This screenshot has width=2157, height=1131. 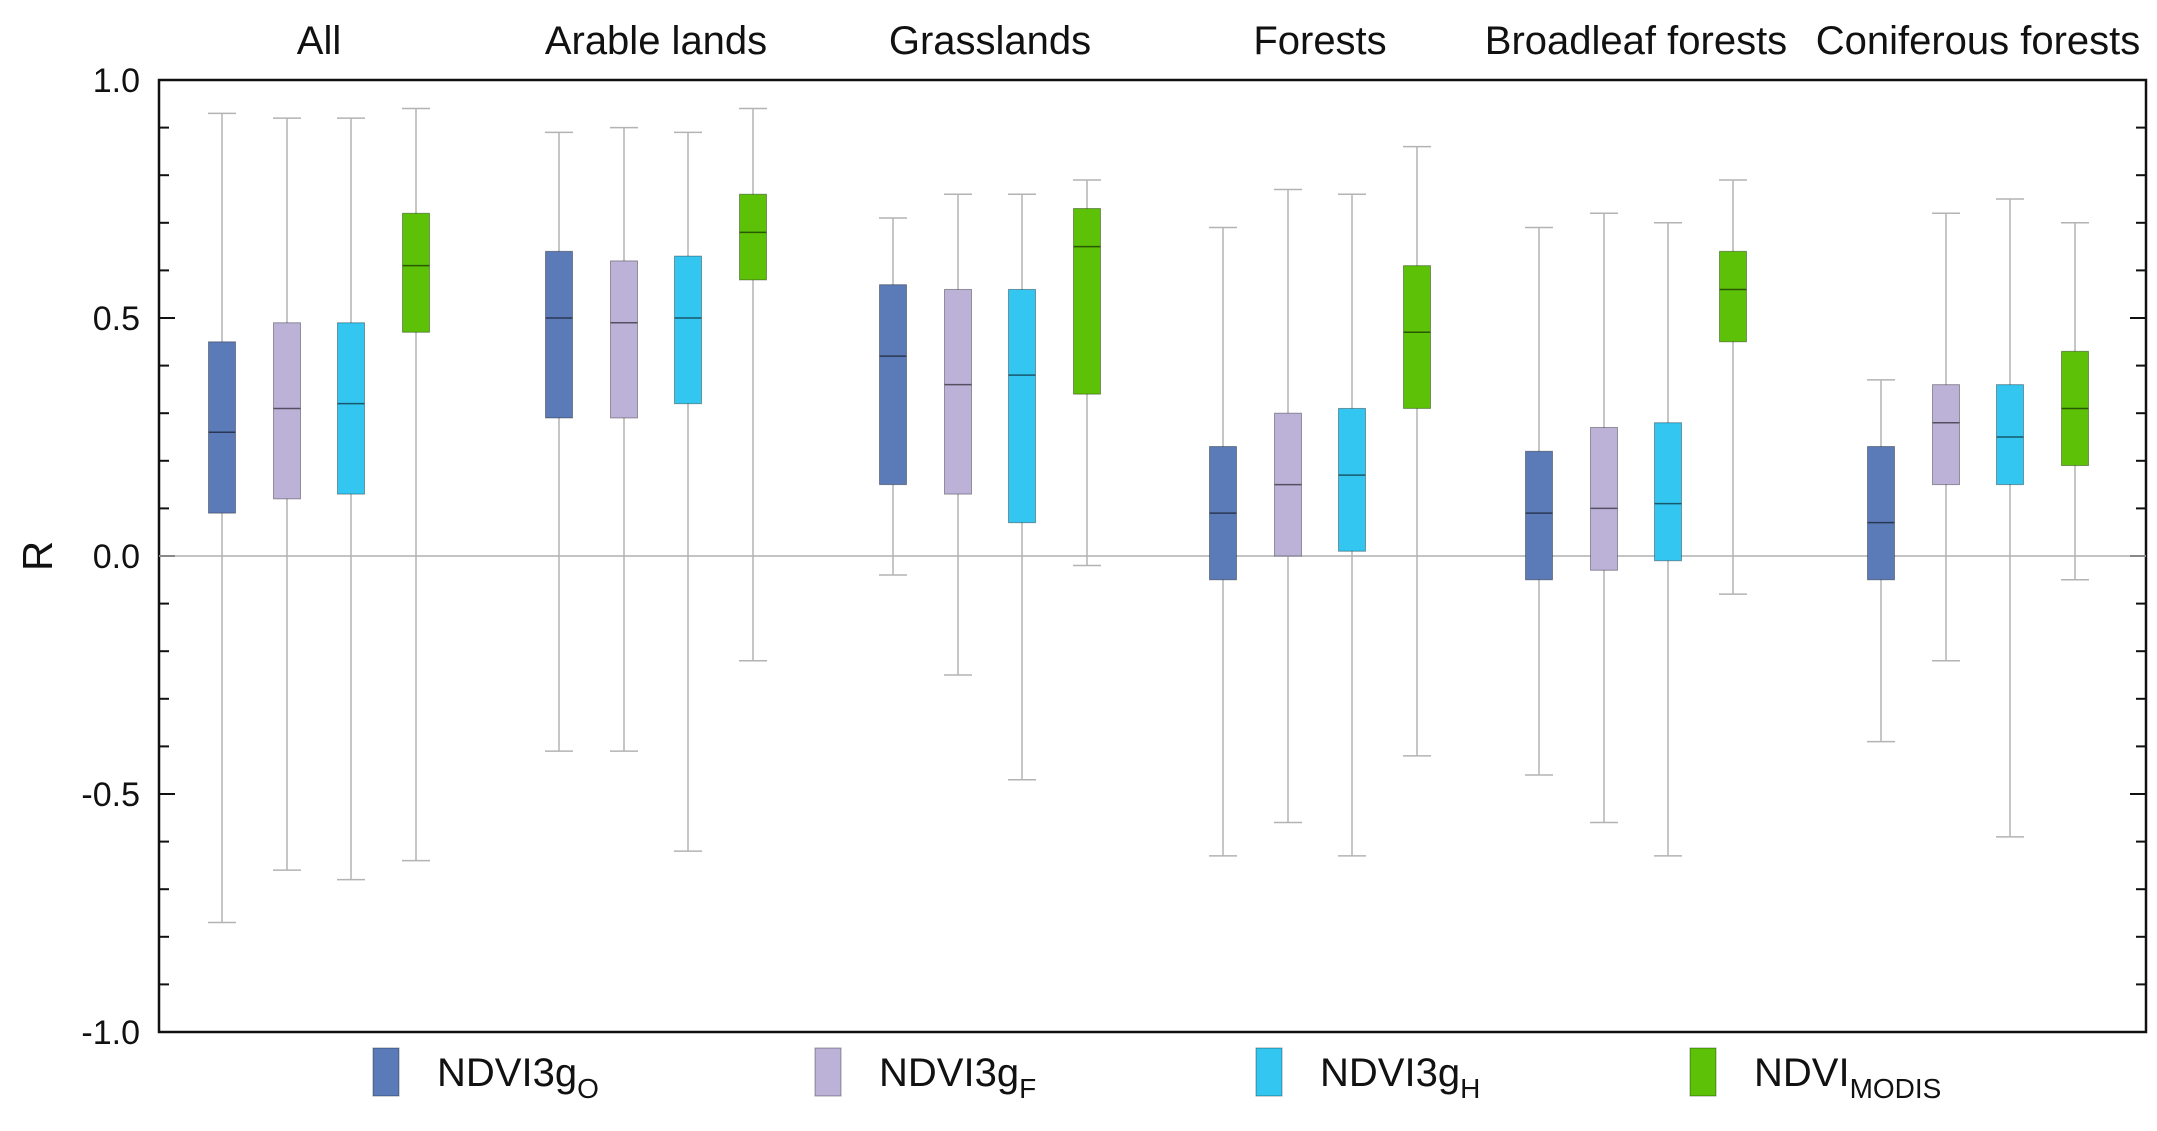 What do you see at coordinates (37, 556) in the screenshot?
I see `y-axis-label: R` at bounding box center [37, 556].